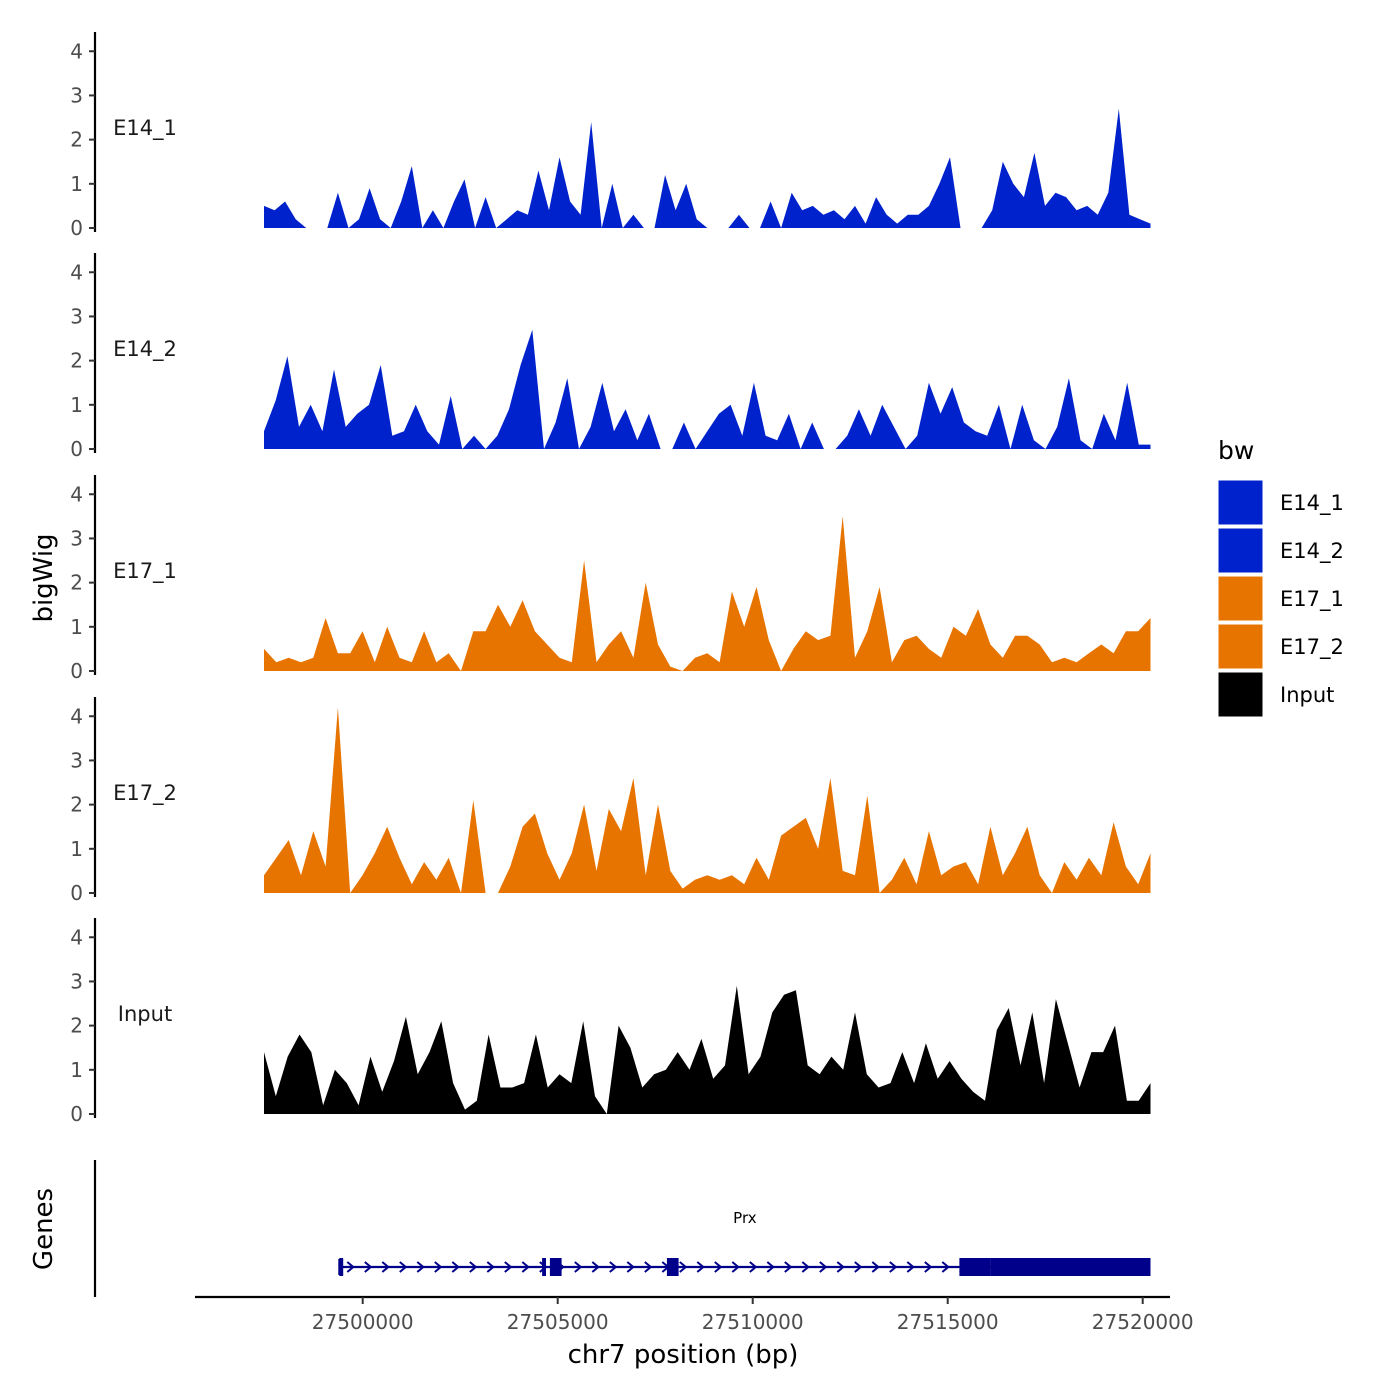 The width and height of the screenshot is (1400, 1400). Describe the element at coordinates (683, 1355) in the screenshot. I see `x-axis-title: chr7 position (bp)` at that location.